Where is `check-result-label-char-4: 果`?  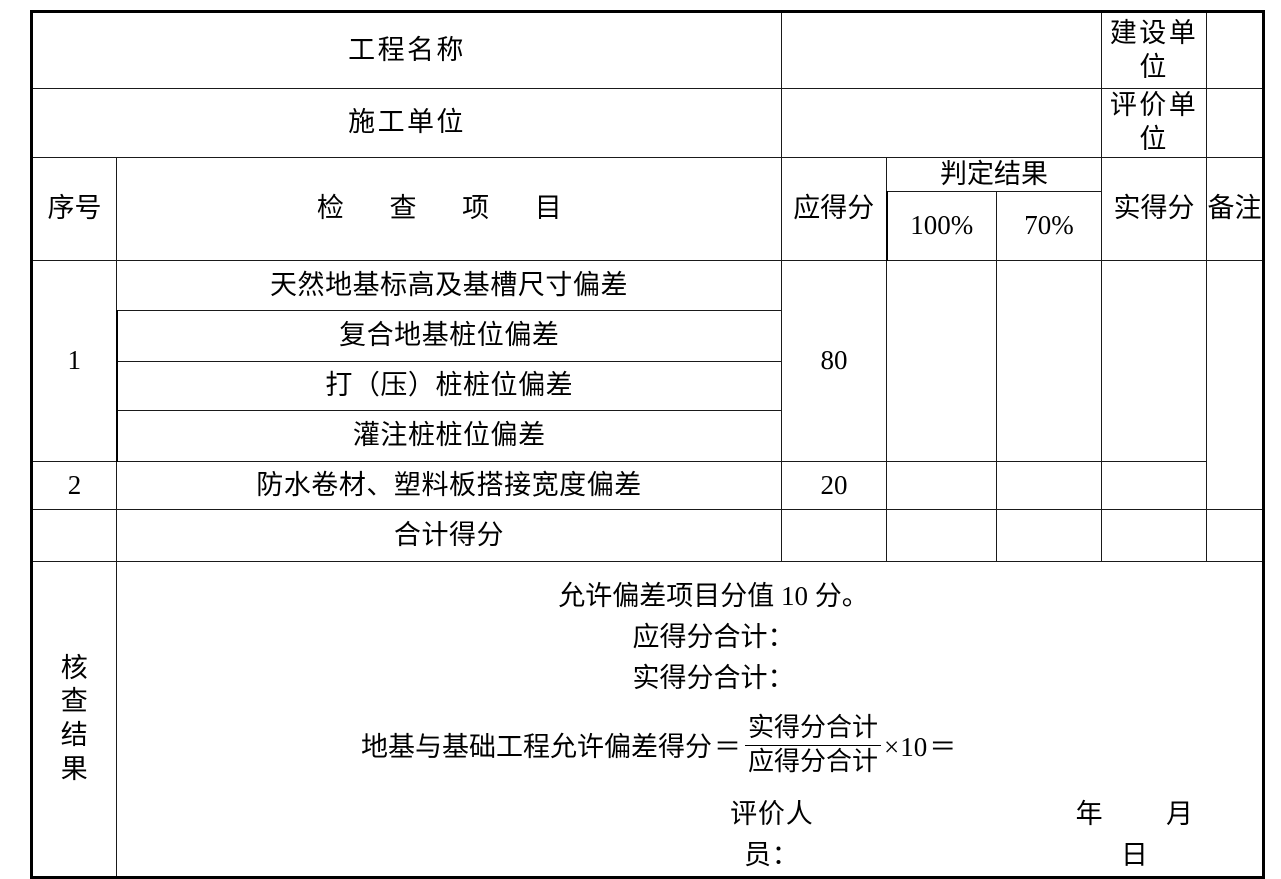 check-result-label-char-4: 果 is located at coordinates (74, 768).